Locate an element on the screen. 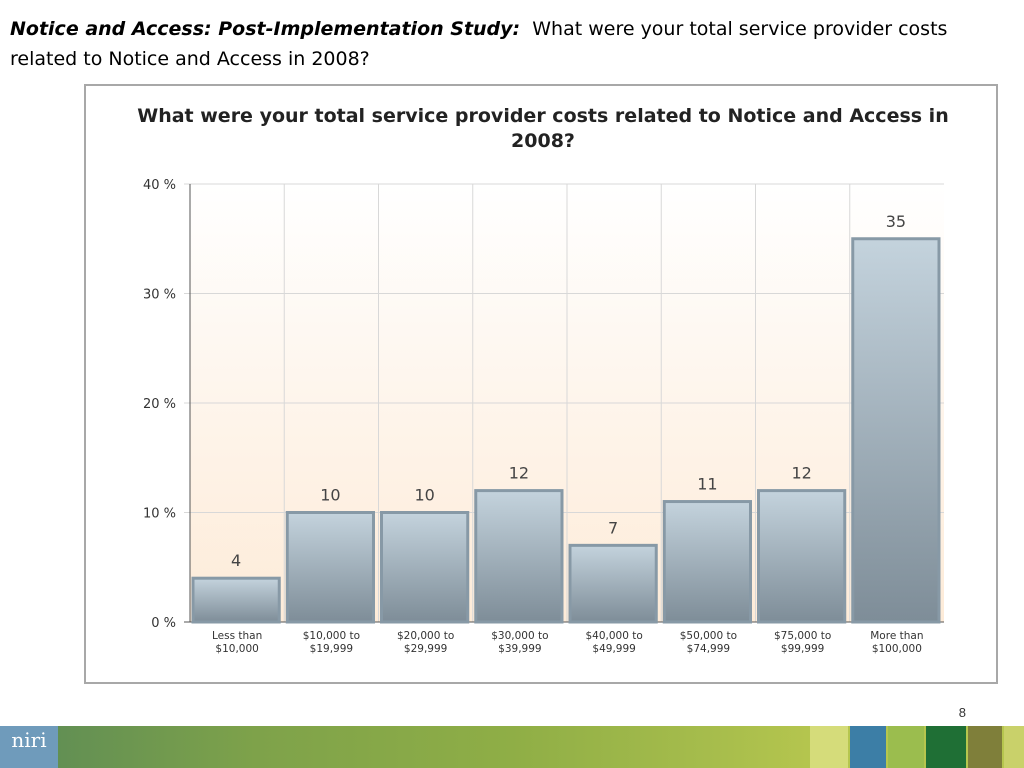 The image size is (1024, 768). x-tick-label: Less than is located at coordinates (237, 636).